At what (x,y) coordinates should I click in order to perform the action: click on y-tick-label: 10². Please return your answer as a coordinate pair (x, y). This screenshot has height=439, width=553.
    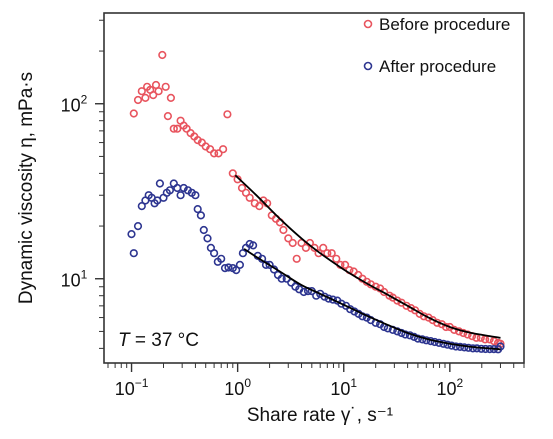
    Looking at the image, I should click on (74, 104).